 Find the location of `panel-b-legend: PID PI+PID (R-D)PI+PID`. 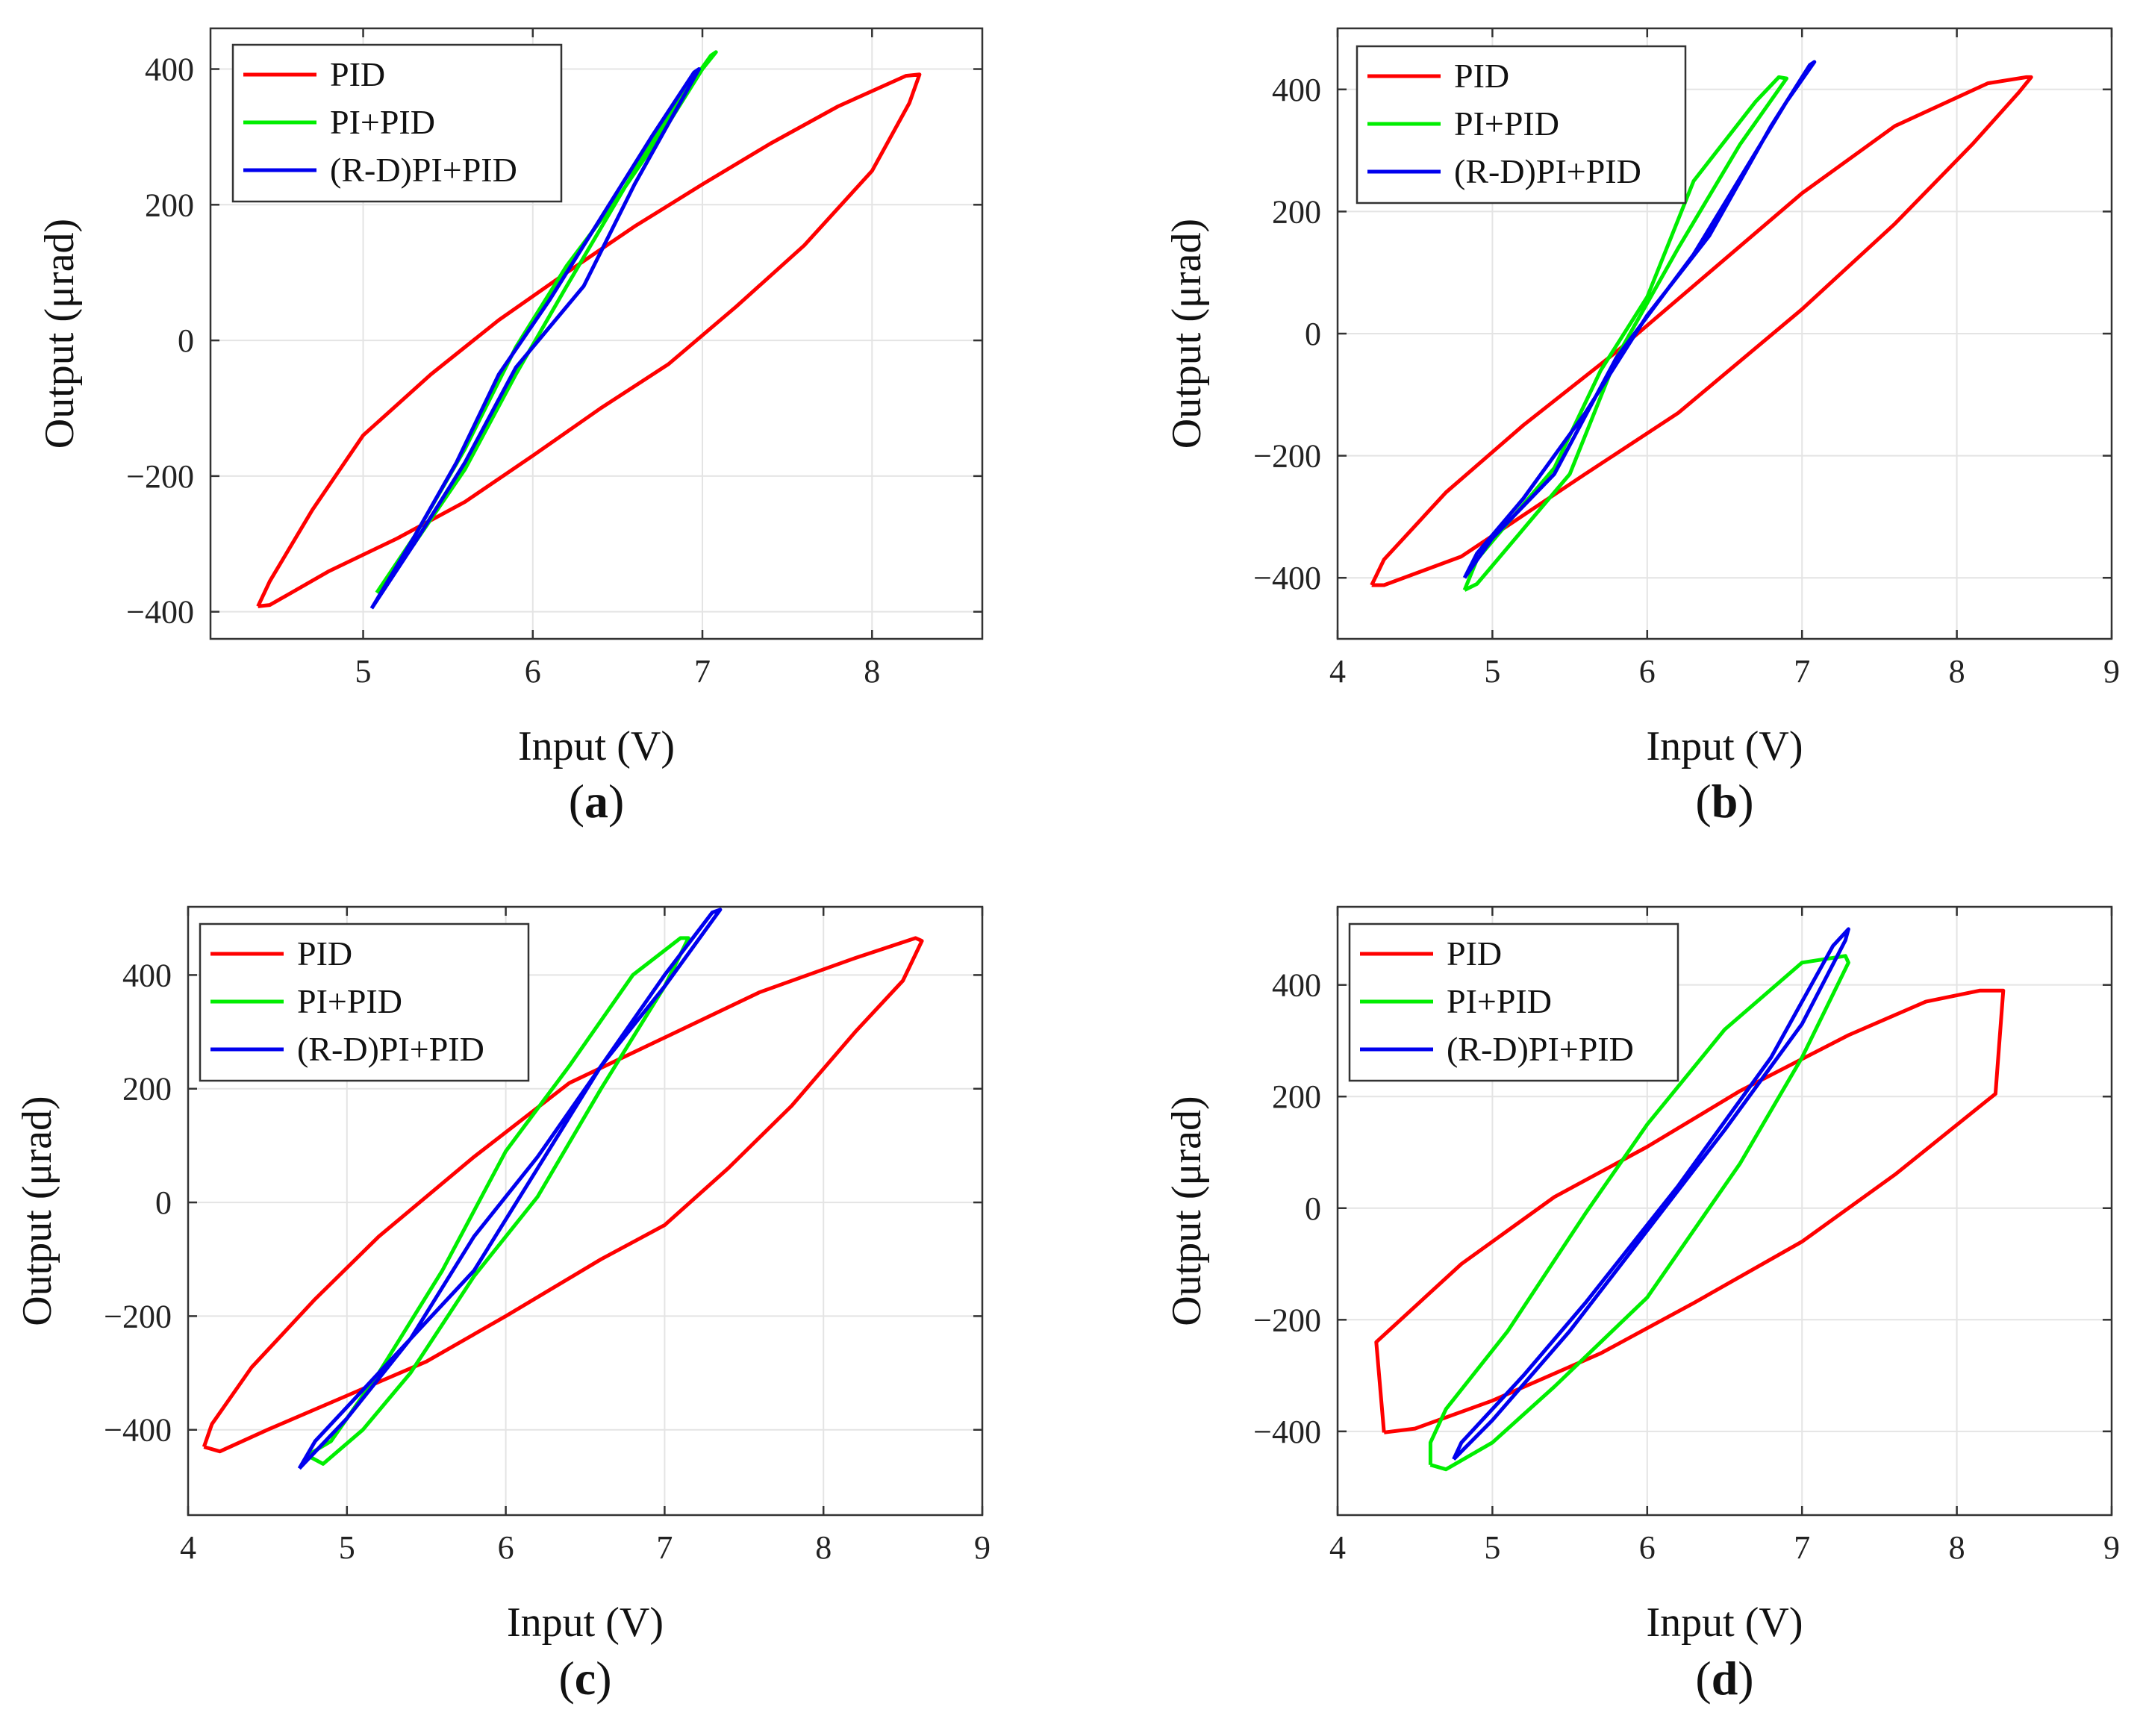

panel-b-legend: PID PI+PID (R-D)PI+PID is located at coordinates (1521, 125).